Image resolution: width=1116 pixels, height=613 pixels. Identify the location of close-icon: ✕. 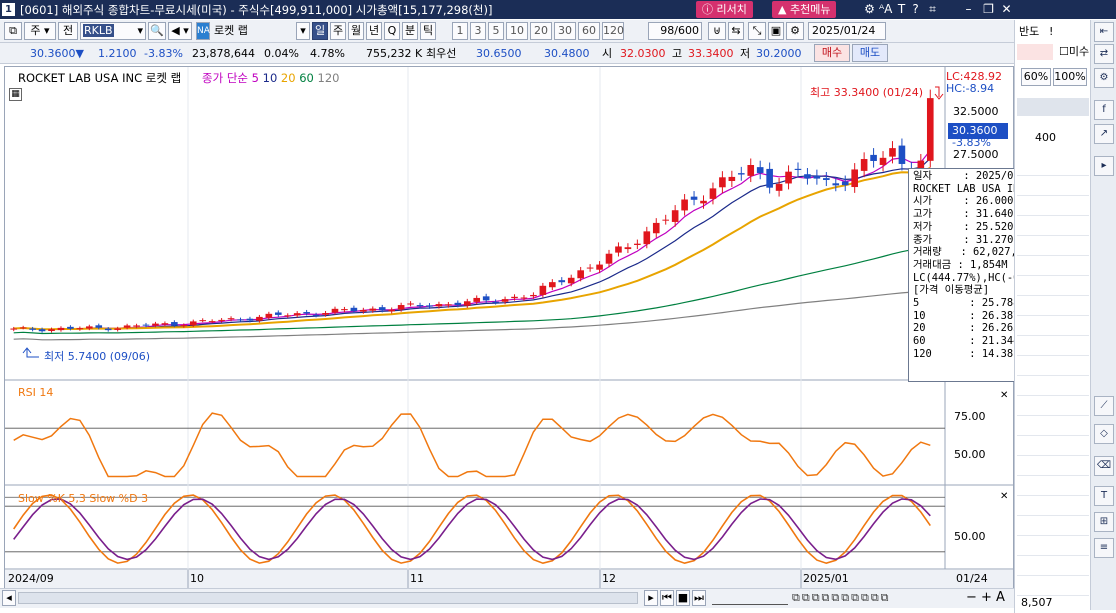
(1006, 9).